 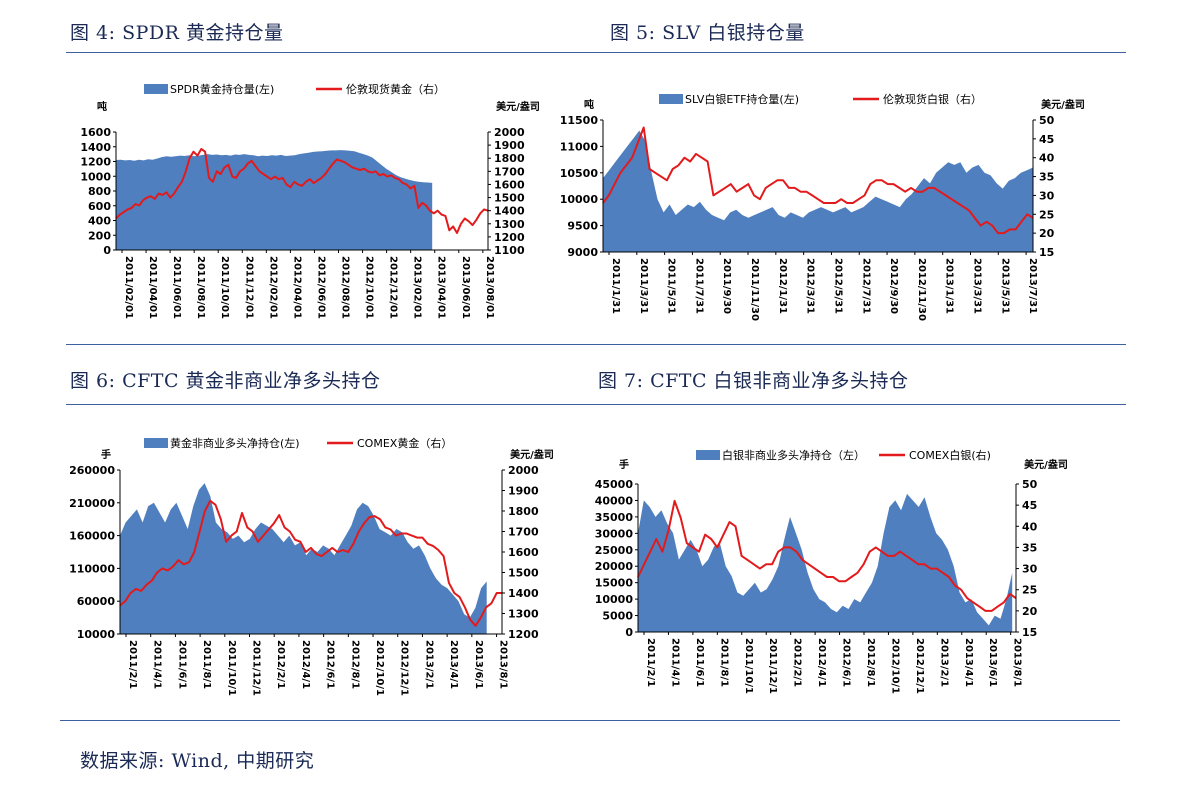 I want to click on y2-tick-label: 1900, so click(x=523, y=491).